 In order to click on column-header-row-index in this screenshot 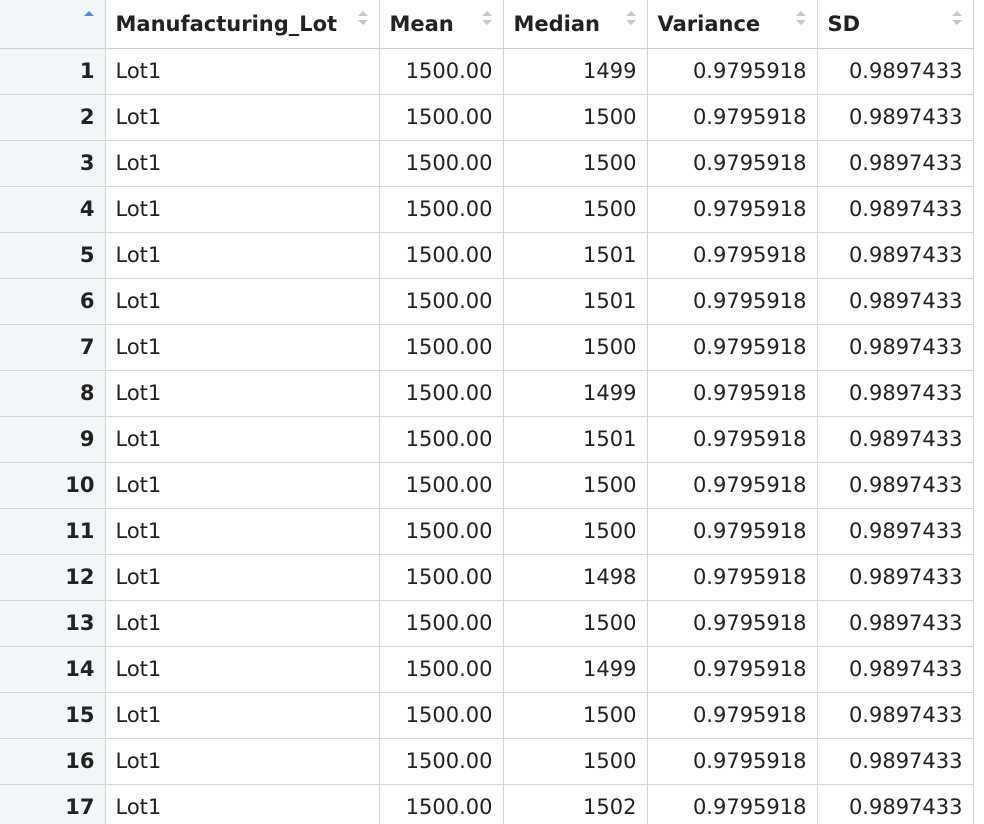, I will do `click(53, 24)`.